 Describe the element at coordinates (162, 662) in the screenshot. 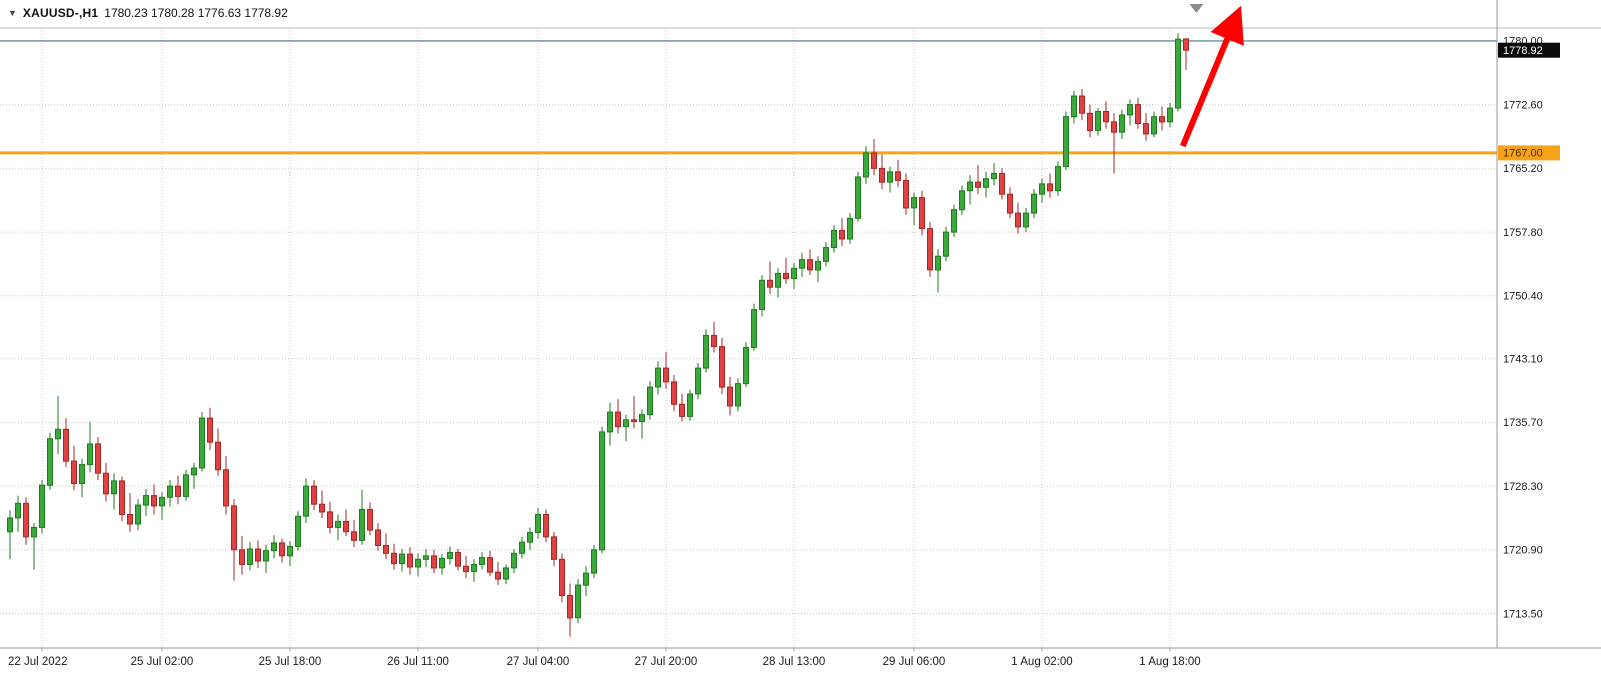

I see `time-axis-label: 25 Jul 02:00` at that location.